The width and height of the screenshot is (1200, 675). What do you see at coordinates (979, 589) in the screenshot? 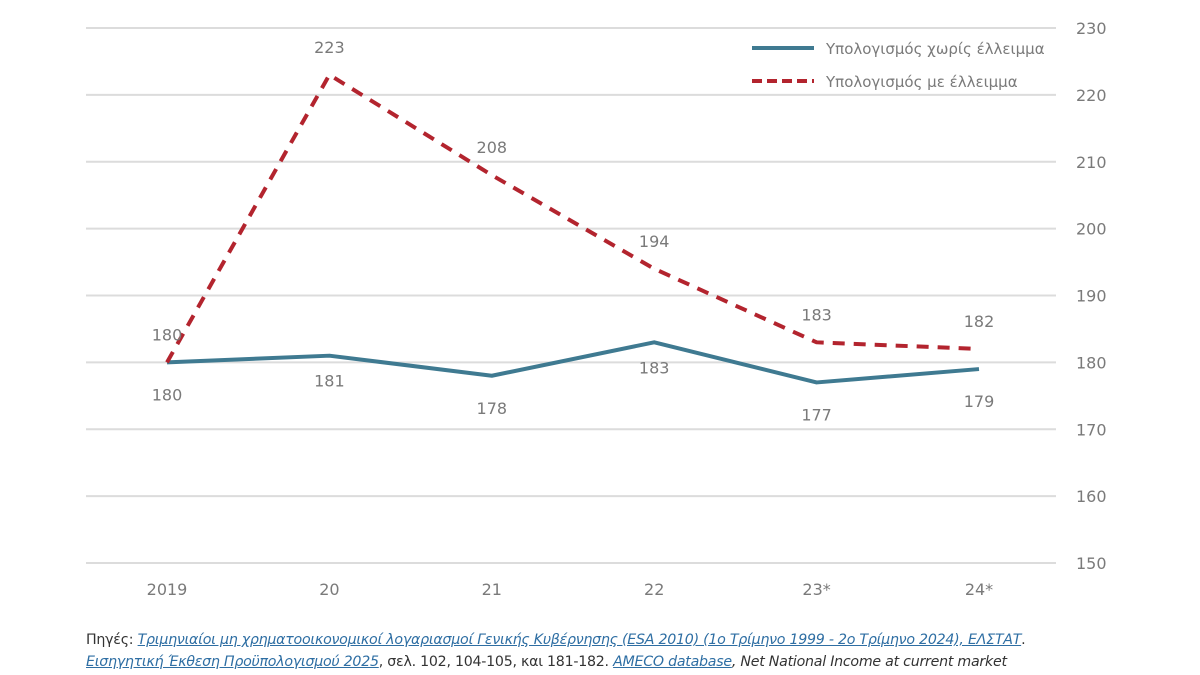
I see `x-tick-label: 24*` at bounding box center [979, 589].